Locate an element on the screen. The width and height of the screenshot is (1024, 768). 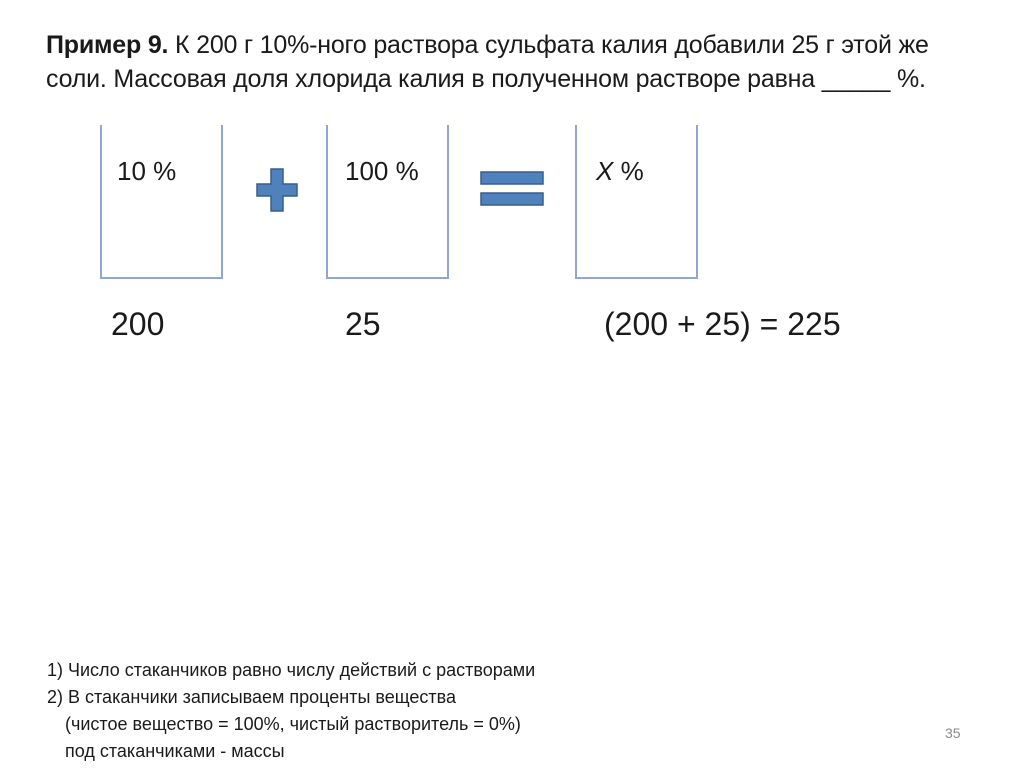
equals-icon is located at coordinates (512, 188).